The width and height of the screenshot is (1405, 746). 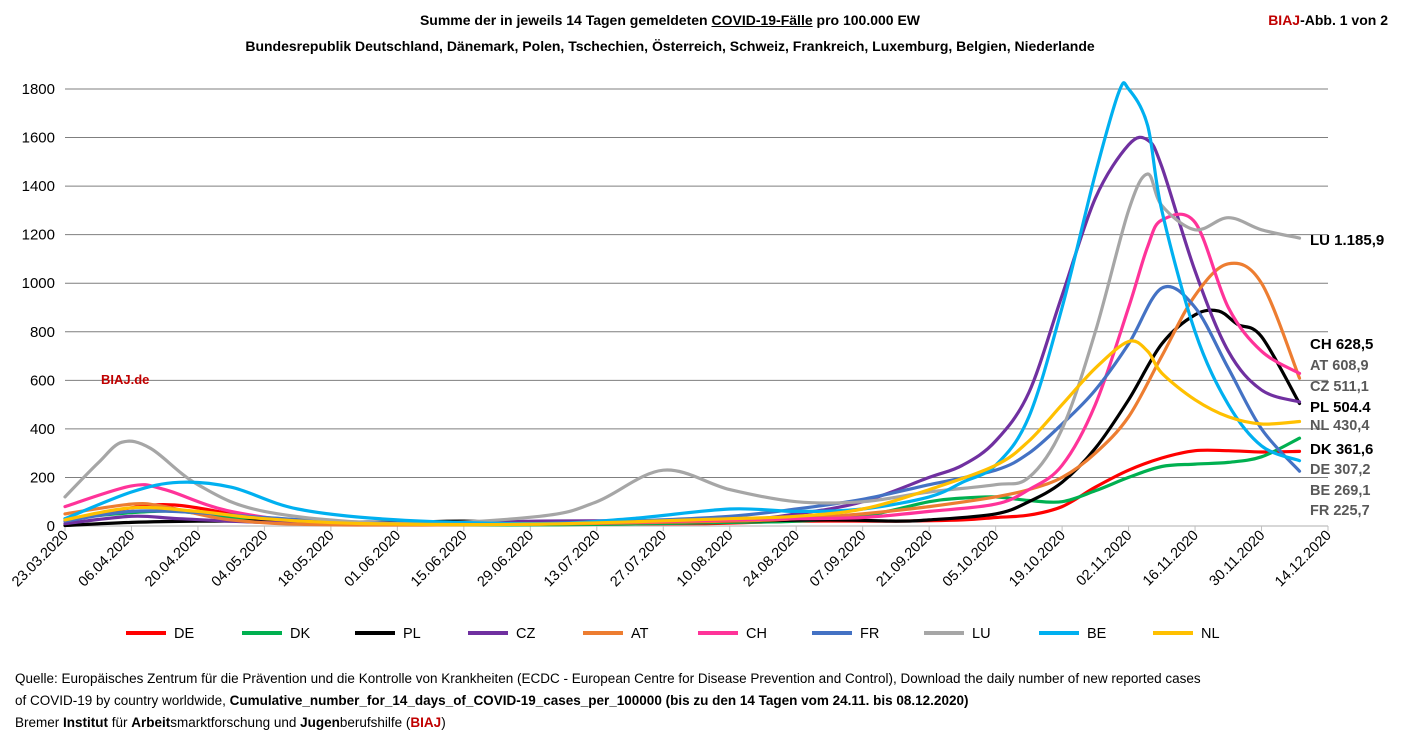 What do you see at coordinates (42, 332) in the screenshot?
I see `y-tick-label: 800` at bounding box center [42, 332].